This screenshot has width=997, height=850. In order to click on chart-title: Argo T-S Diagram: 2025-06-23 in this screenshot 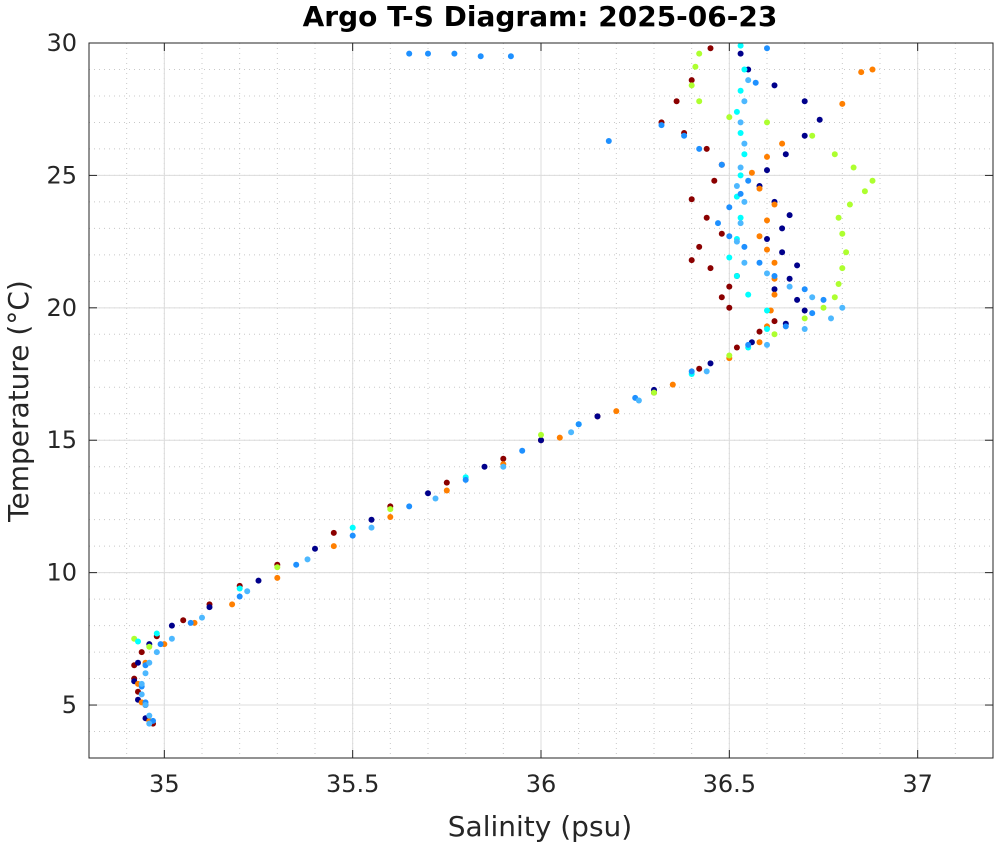, I will do `click(540, 16)`.